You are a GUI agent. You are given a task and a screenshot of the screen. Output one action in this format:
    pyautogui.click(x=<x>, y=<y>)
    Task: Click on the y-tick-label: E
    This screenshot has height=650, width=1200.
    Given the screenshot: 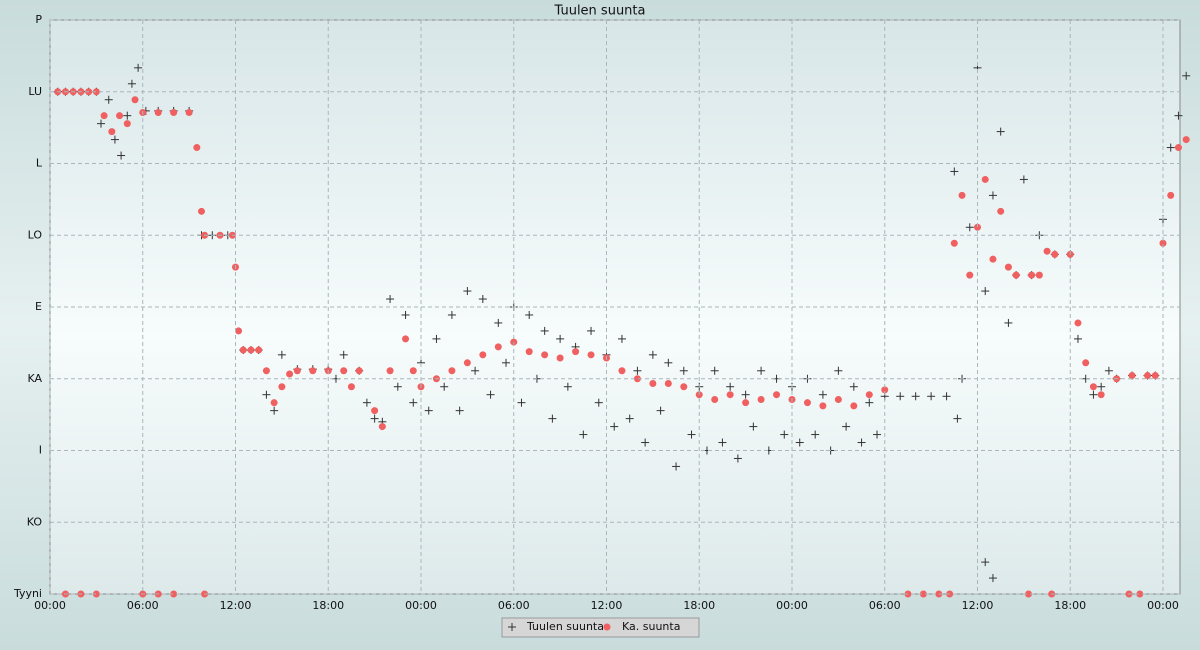 What is the action you would take?
    pyautogui.click(x=38, y=306)
    